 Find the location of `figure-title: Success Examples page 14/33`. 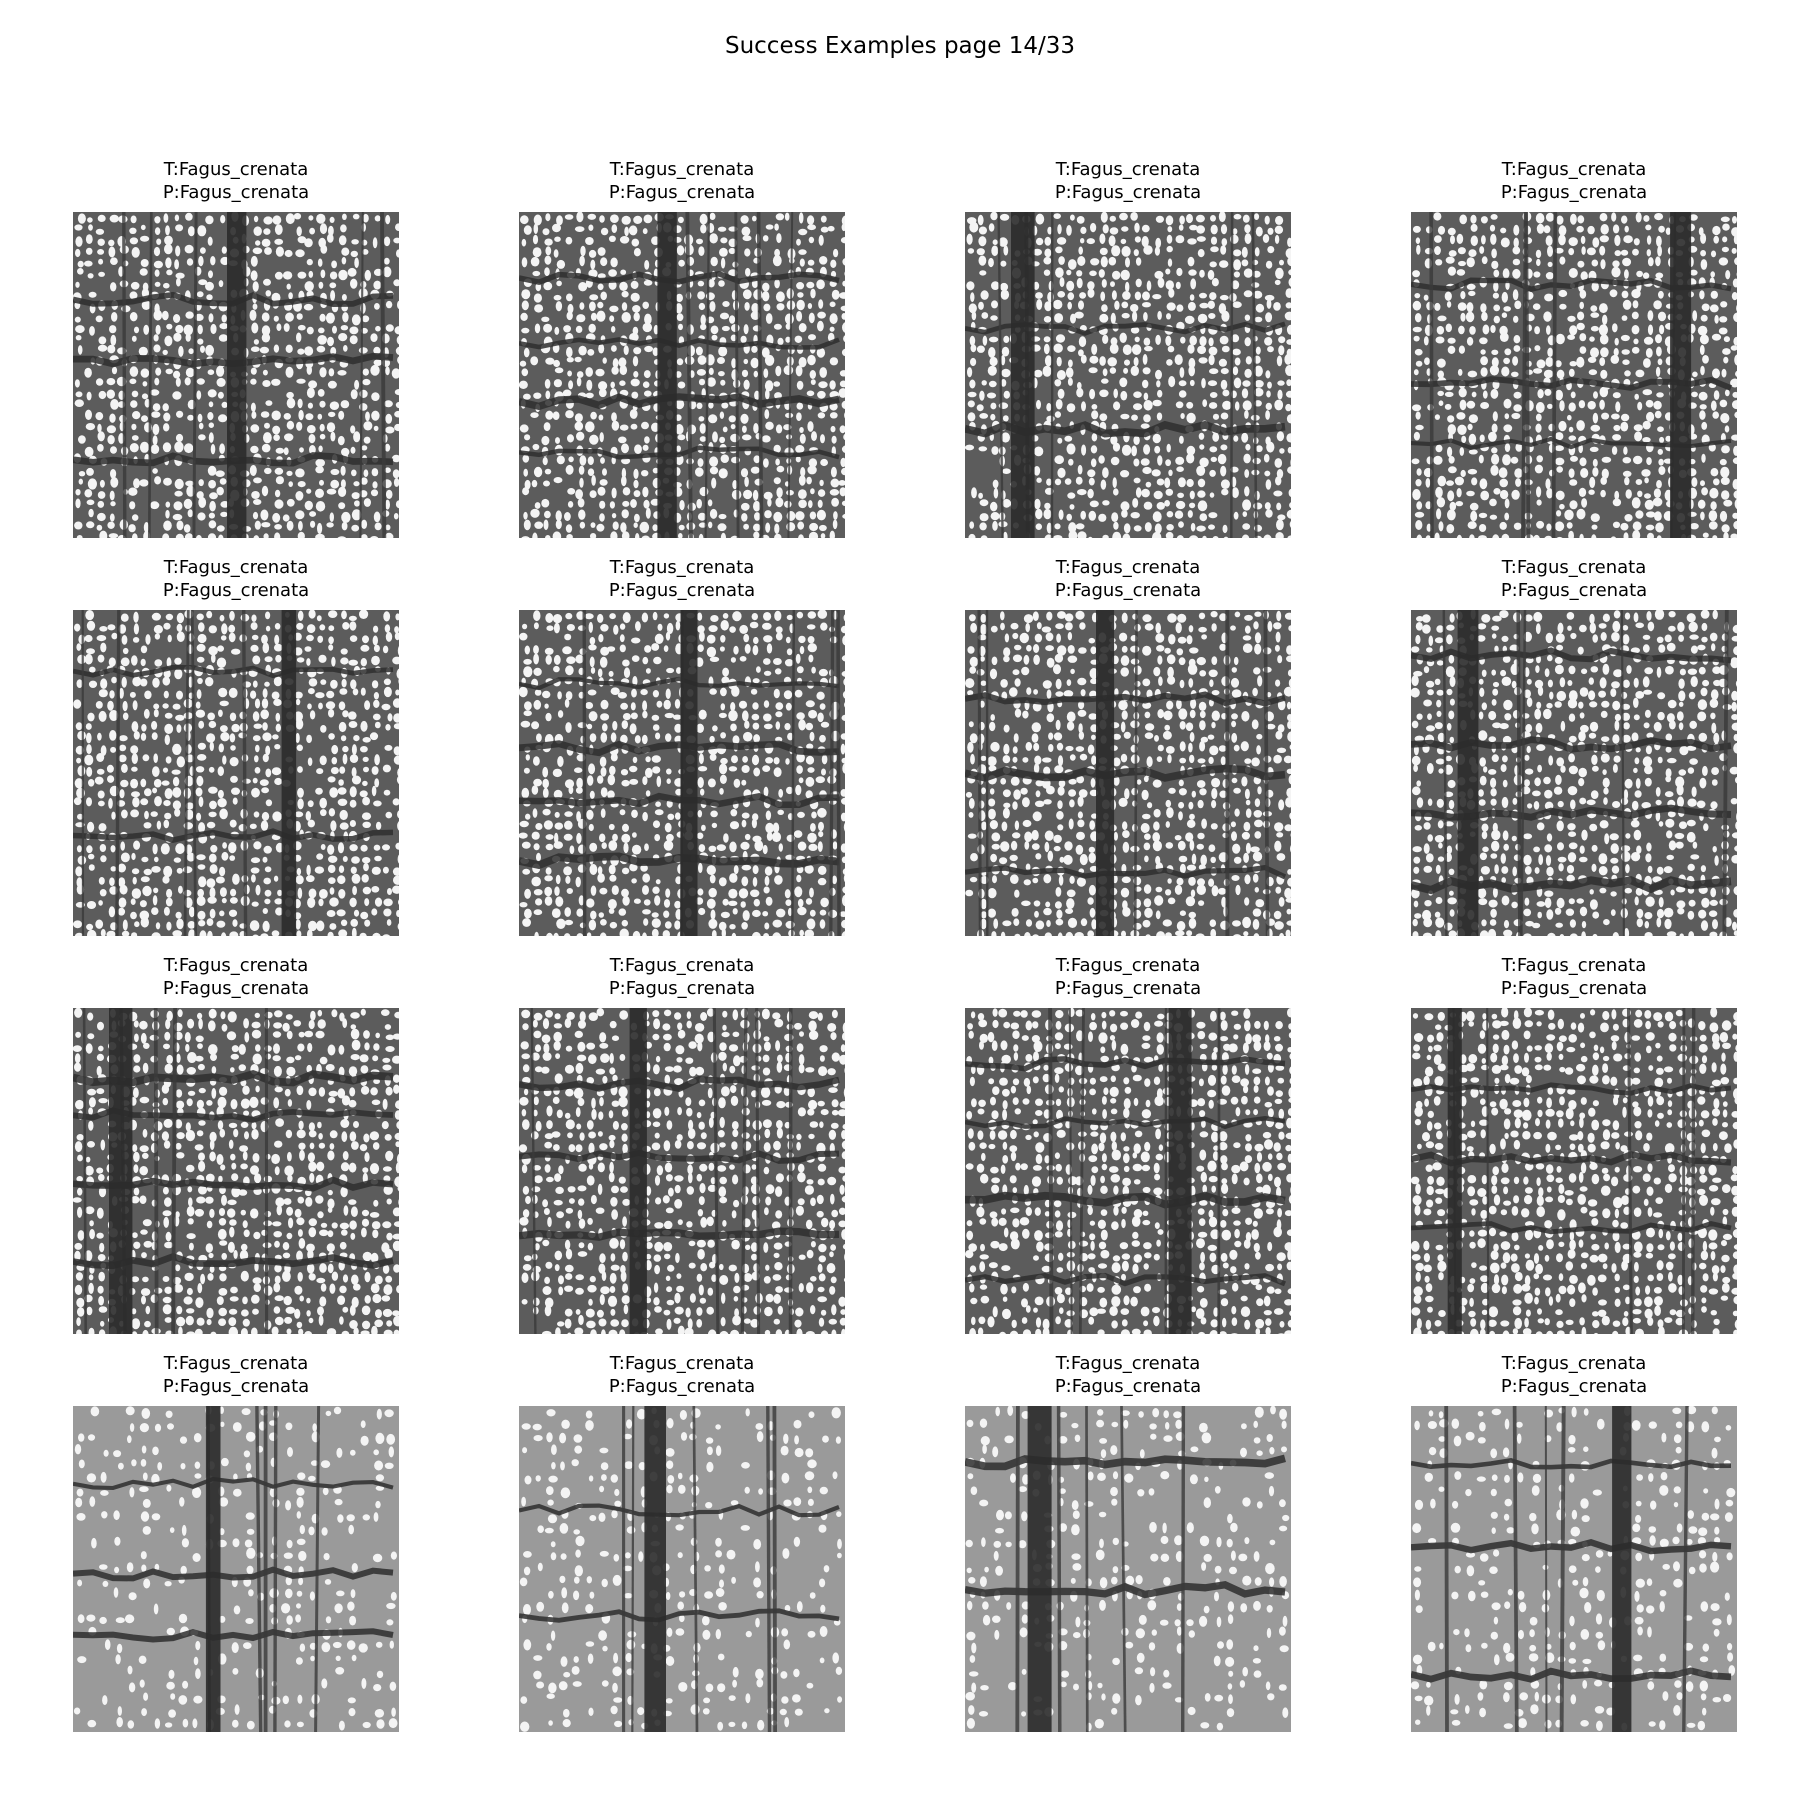

figure-title: Success Examples page 14/33 is located at coordinates (900, 46).